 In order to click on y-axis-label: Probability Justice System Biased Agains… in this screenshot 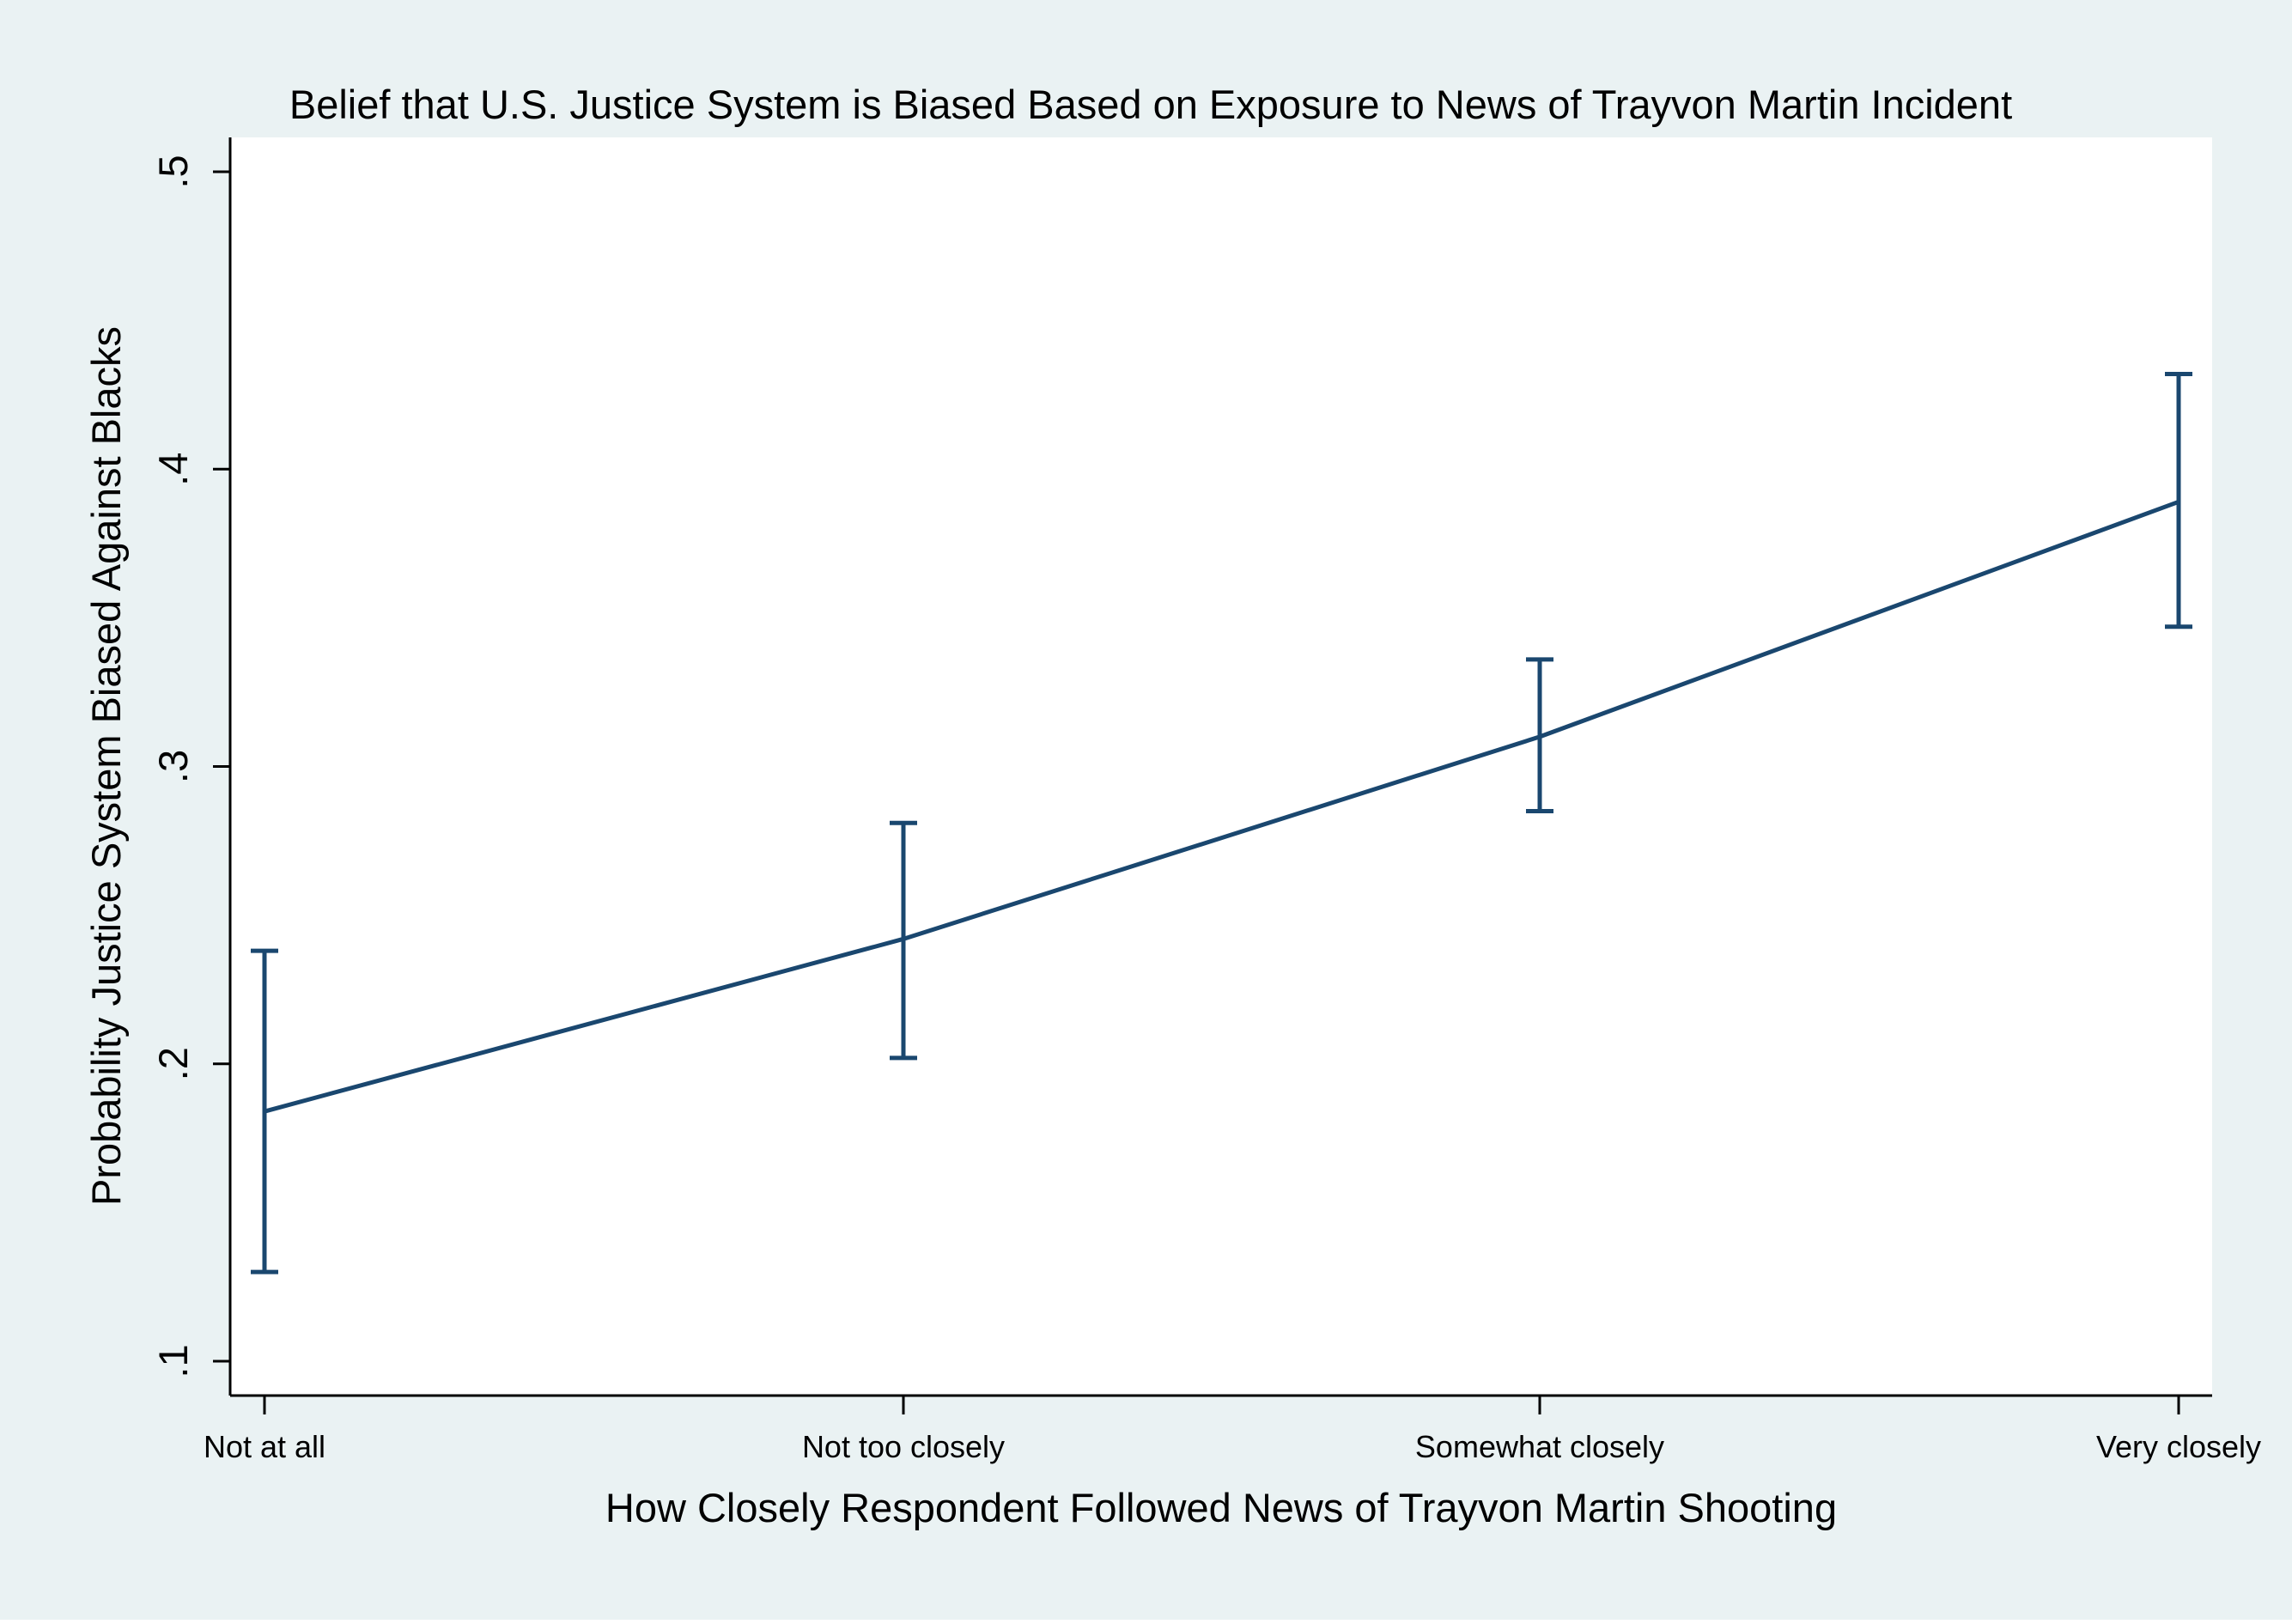, I will do `click(106, 766)`.